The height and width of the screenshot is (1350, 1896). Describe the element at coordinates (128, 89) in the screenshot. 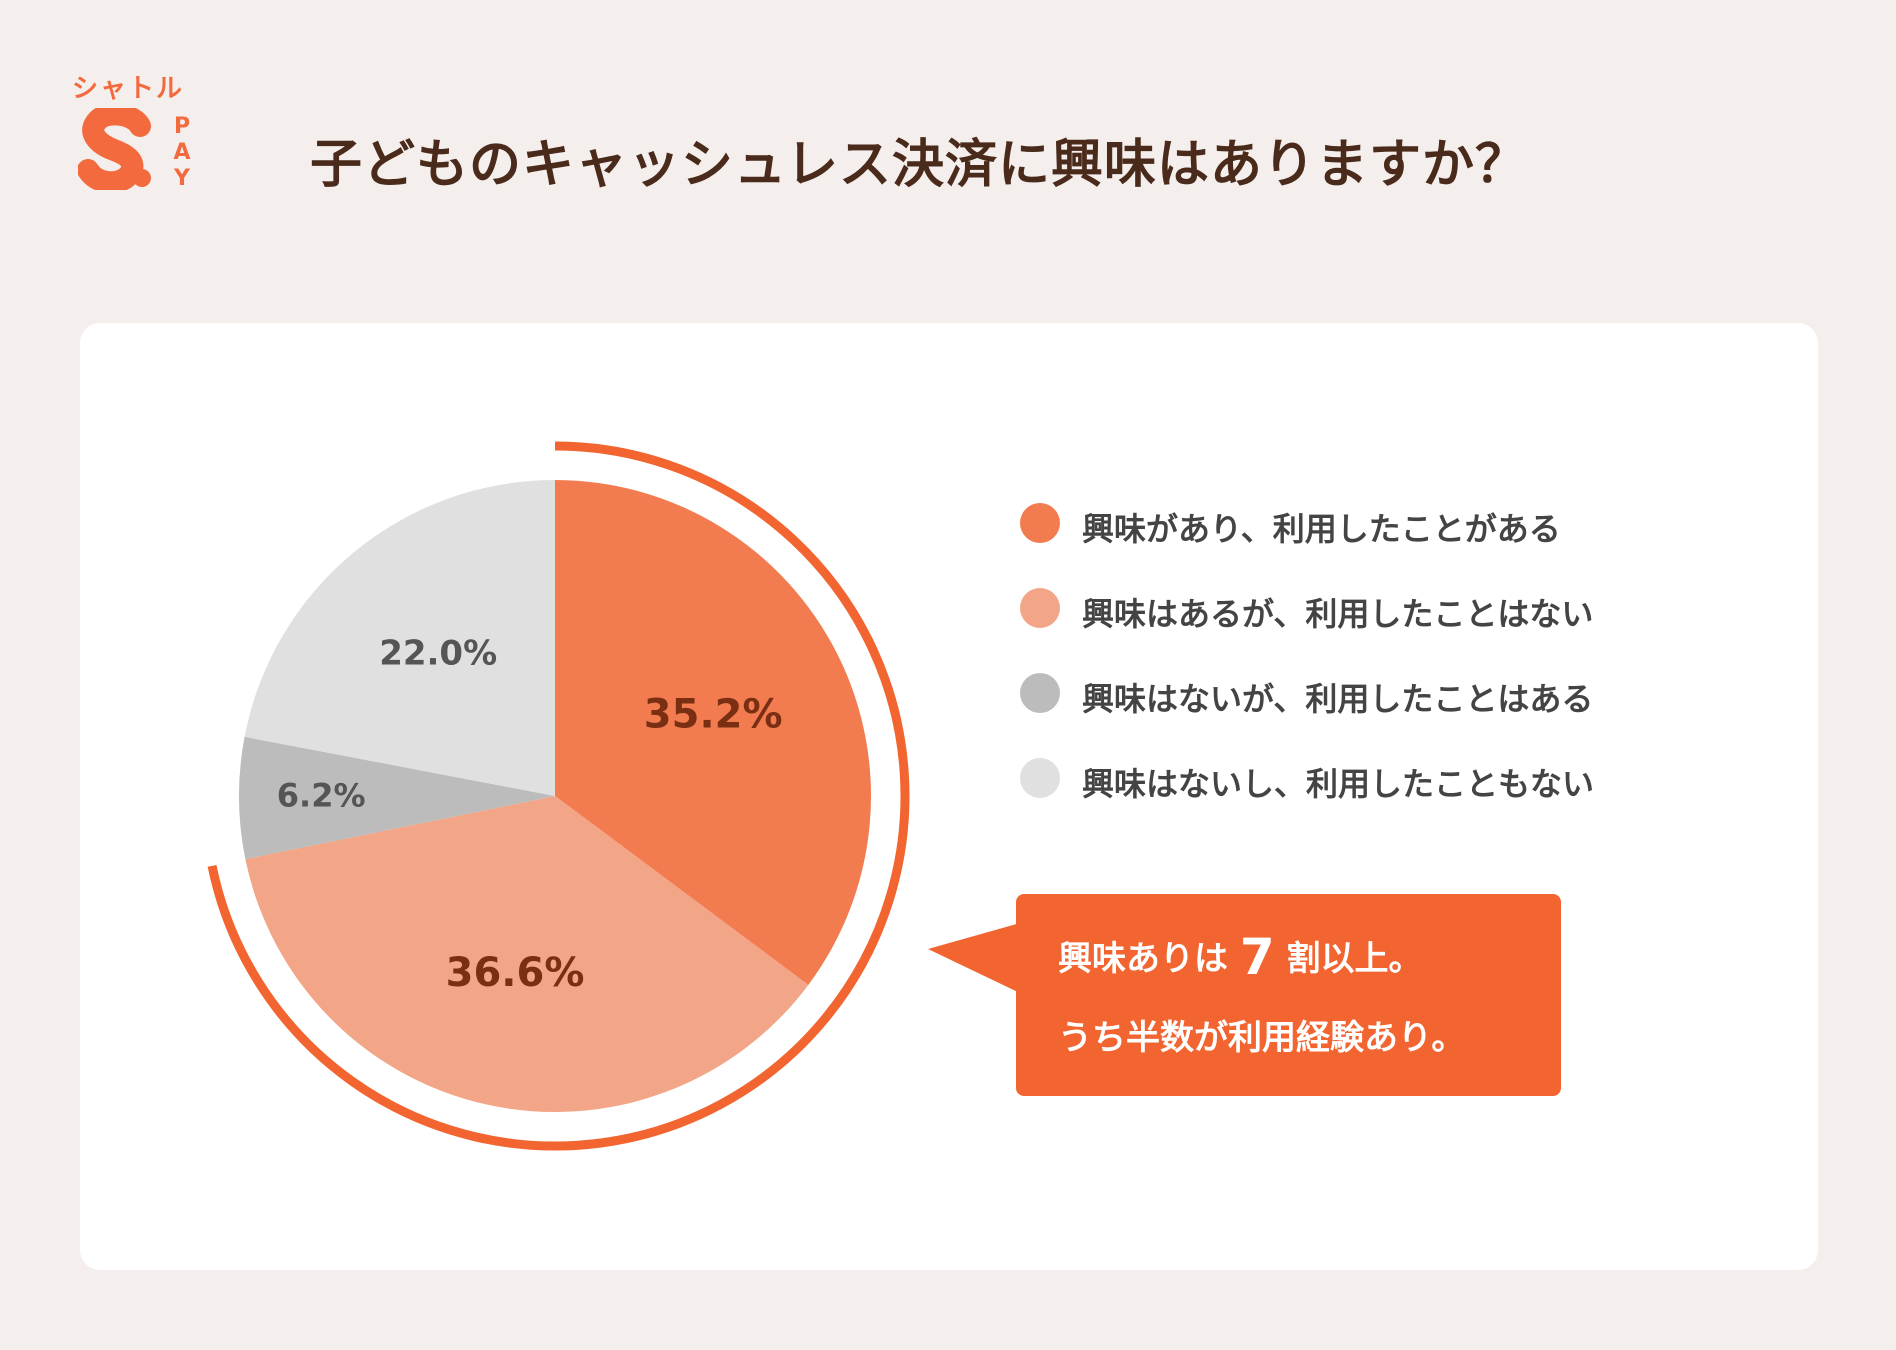

I see `brand-name: シャトル` at that location.